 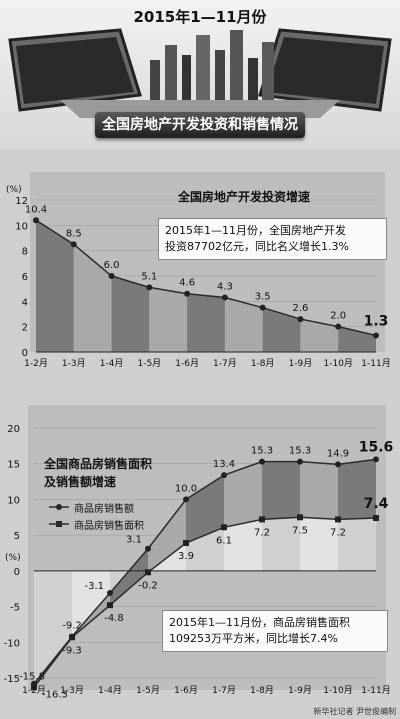 What do you see at coordinates (25, 252) in the screenshot?
I see `chart1-ytick-label: 8` at bounding box center [25, 252].